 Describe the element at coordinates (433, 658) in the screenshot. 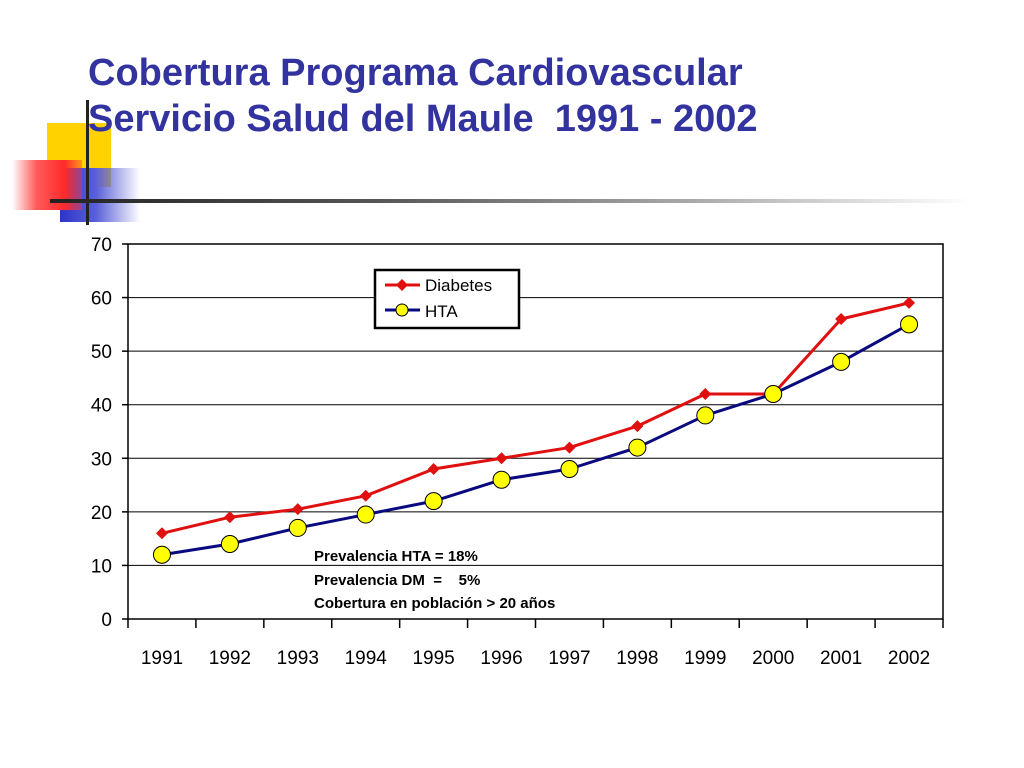

I see `x-tick-label: 1995` at that location.